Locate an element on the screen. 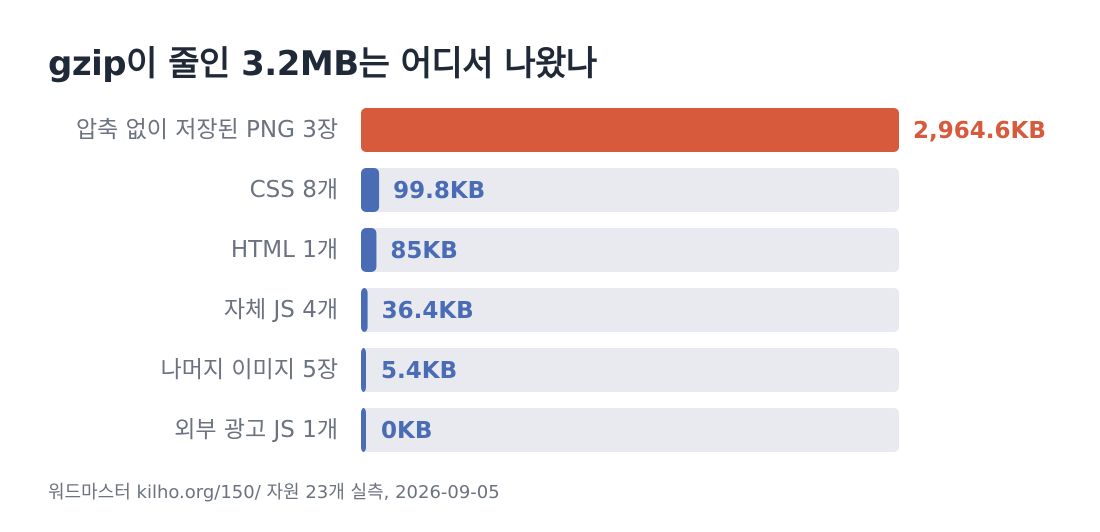 The width and height of the screenshot is (1100, 532). value-label: 5.4KB is located at coordinates (419, 371).